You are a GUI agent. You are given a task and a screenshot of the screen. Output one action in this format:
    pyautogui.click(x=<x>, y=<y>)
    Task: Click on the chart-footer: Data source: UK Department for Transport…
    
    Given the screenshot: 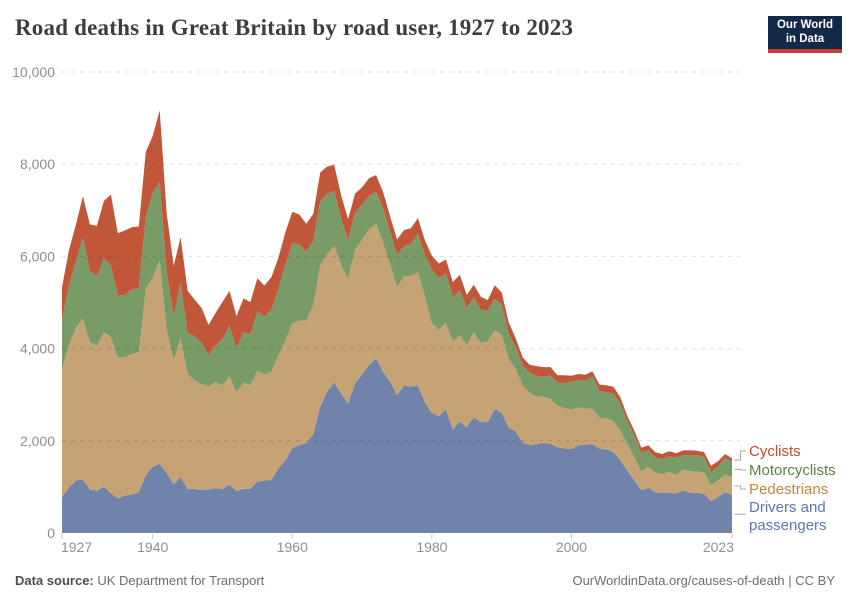 What is the action you would take?
    pyautogui.click(x=425, y=580)
    